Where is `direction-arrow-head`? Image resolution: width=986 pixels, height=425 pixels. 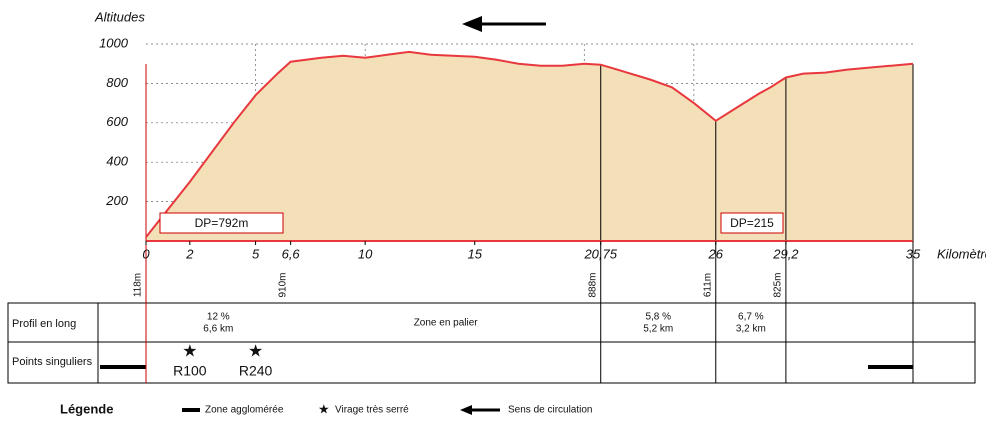 direction-arrow-head is located at coordinates (472, 24).